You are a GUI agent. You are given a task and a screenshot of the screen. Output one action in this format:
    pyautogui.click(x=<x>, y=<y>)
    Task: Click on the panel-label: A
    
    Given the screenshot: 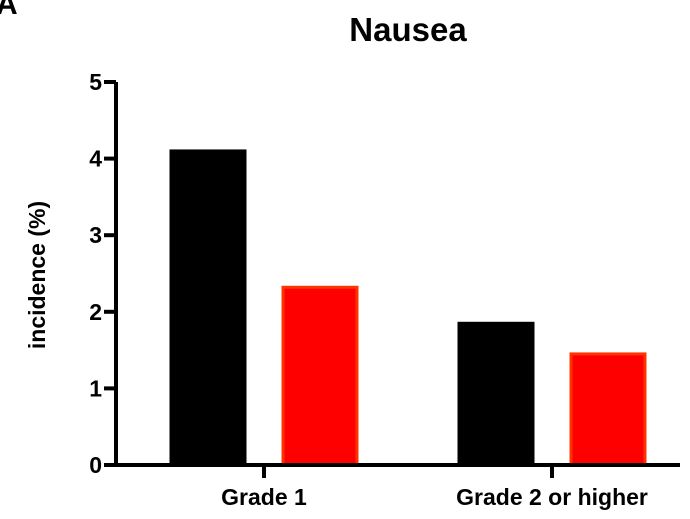 What is the action you would take?
    pyautogui.click(x=9, y=10)
    